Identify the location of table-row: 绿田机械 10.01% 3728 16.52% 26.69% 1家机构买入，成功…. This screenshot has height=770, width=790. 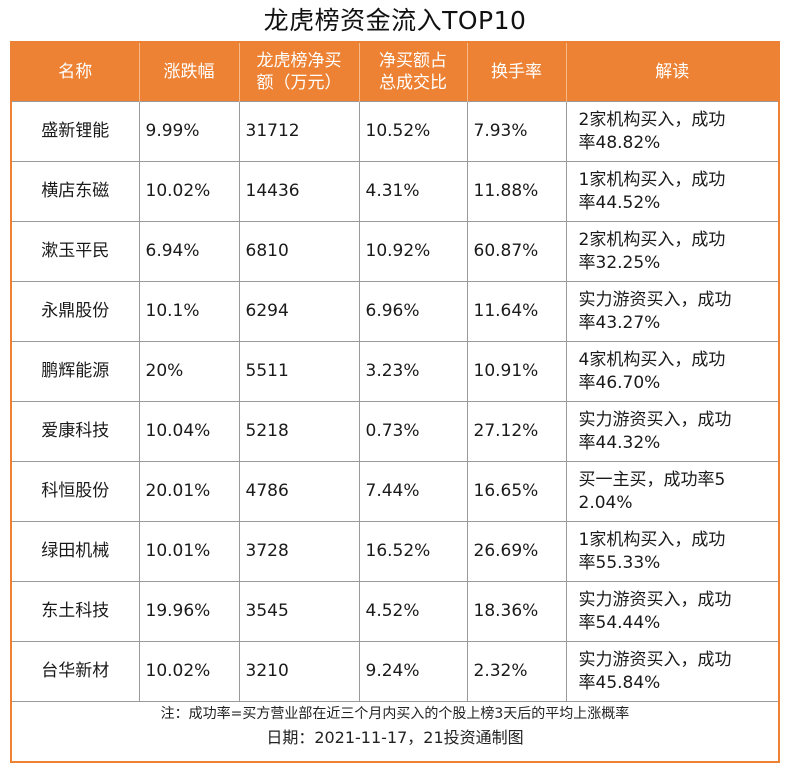
(395, 551).